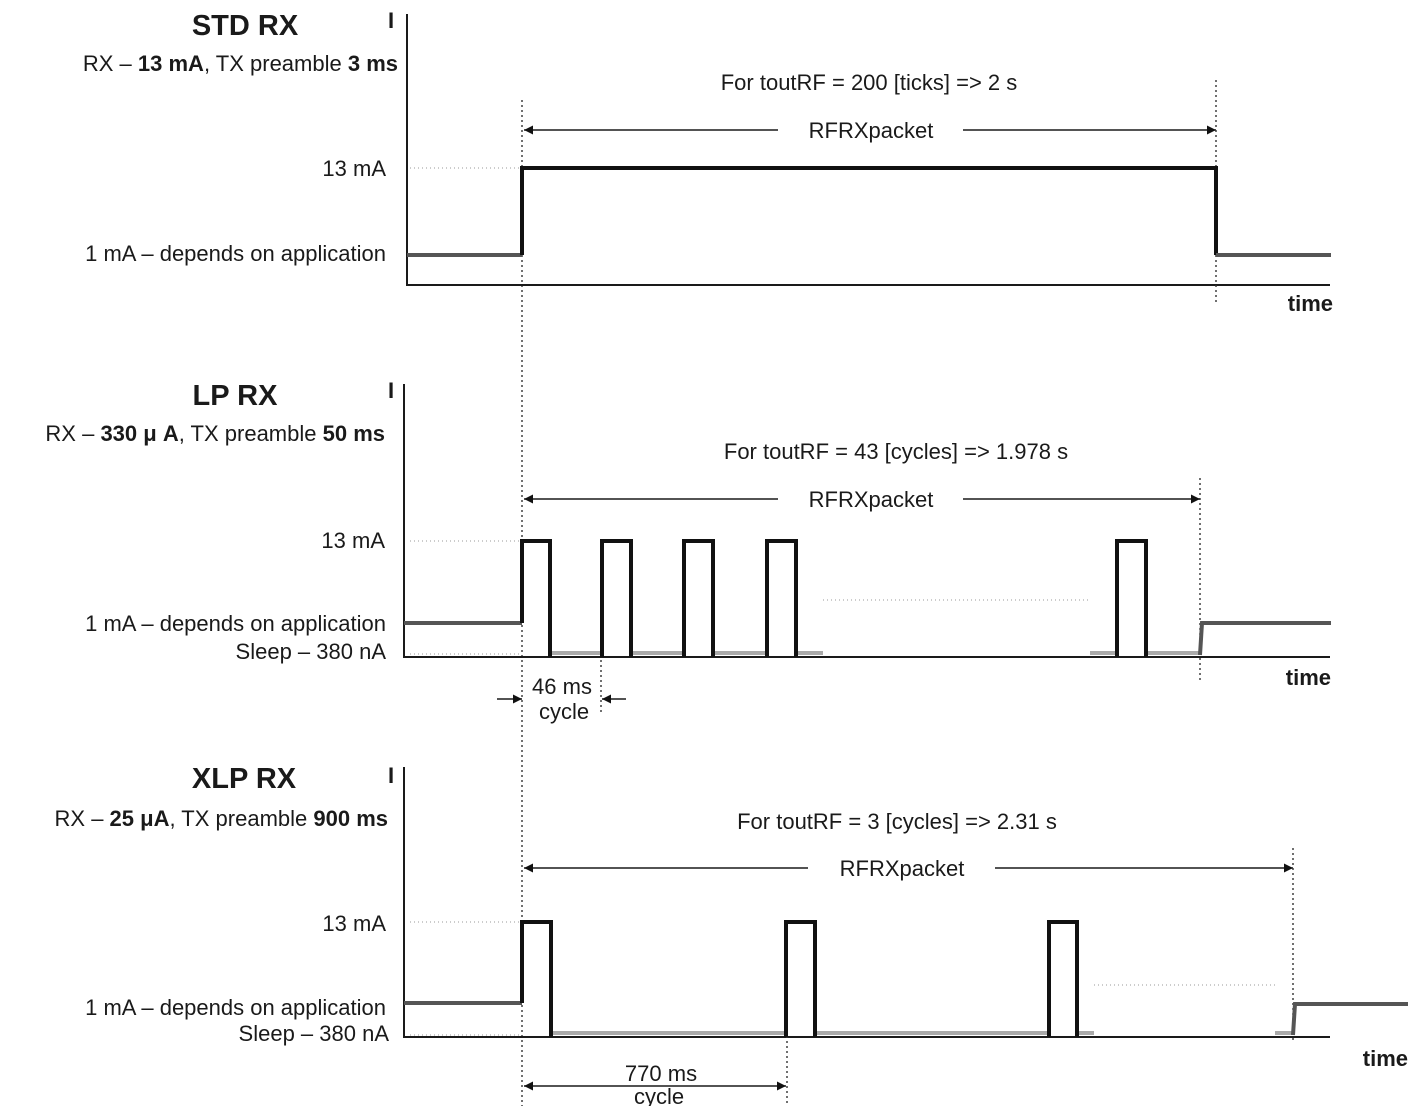 This screenshot has height=1106, width=1425. What do you see at coordinates (871, 499) in the screenshot?
I see `lp-window-label: RFRXpacket` at bounding box center [871, 499].